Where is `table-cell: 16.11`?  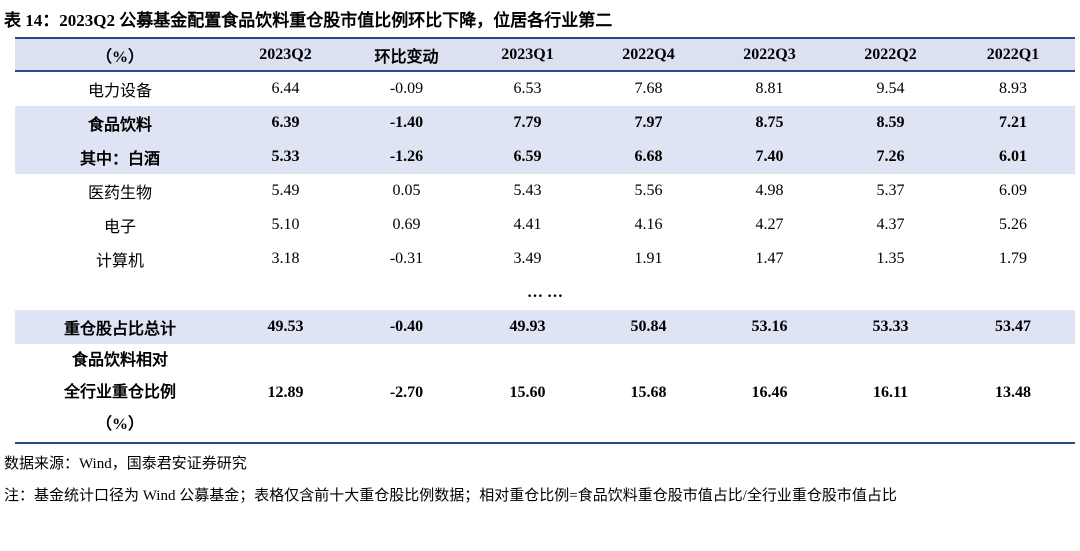
table-cell: 16.11 is located at coordinates (890, 394).